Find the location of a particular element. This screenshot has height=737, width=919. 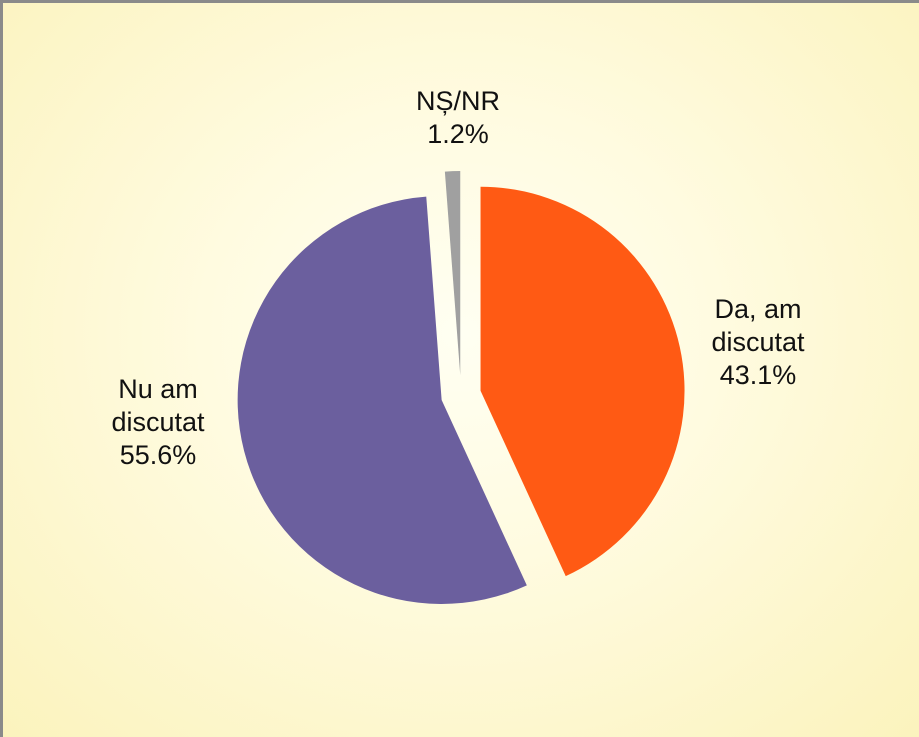

slice-label: Nu am discutat 55.6% is located at coordinates (158, 422).